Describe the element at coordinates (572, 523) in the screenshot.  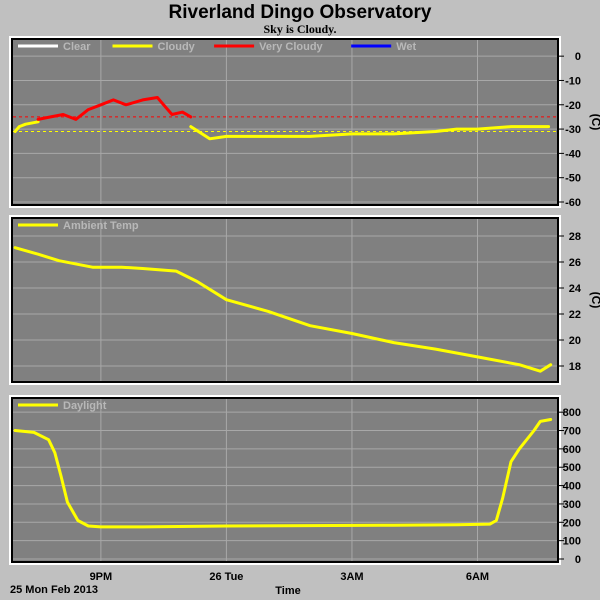
I see `y-tick-label: 200` at that location.